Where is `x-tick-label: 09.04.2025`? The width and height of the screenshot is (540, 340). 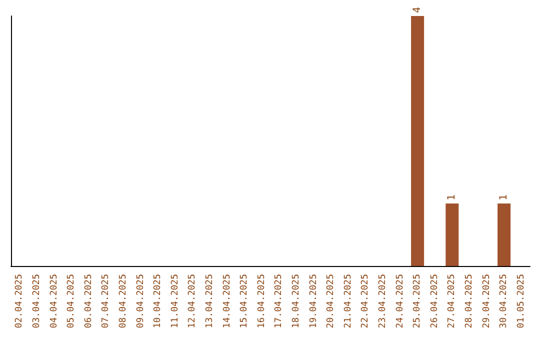
x-tick-label: 09.04.2025 is located at coordinates (141, 301).